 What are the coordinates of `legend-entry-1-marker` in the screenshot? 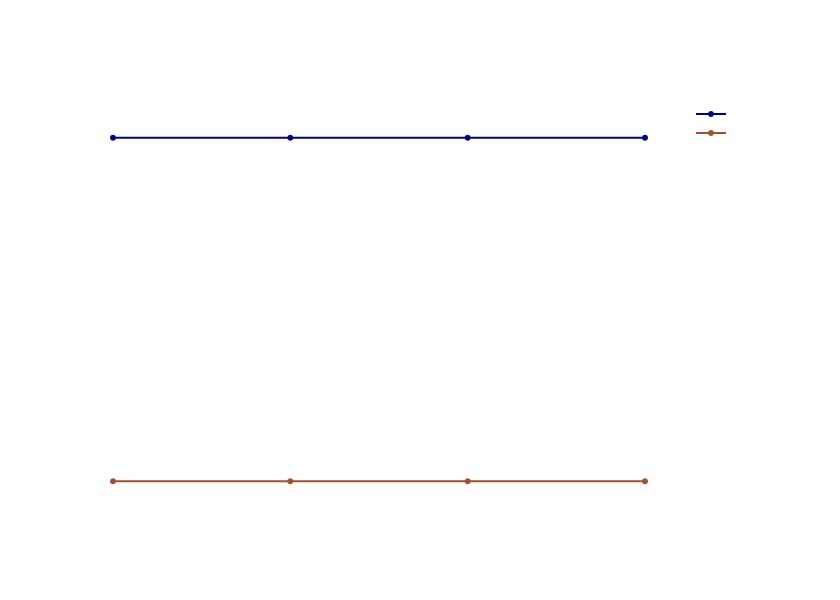 It's located at (711, 114).